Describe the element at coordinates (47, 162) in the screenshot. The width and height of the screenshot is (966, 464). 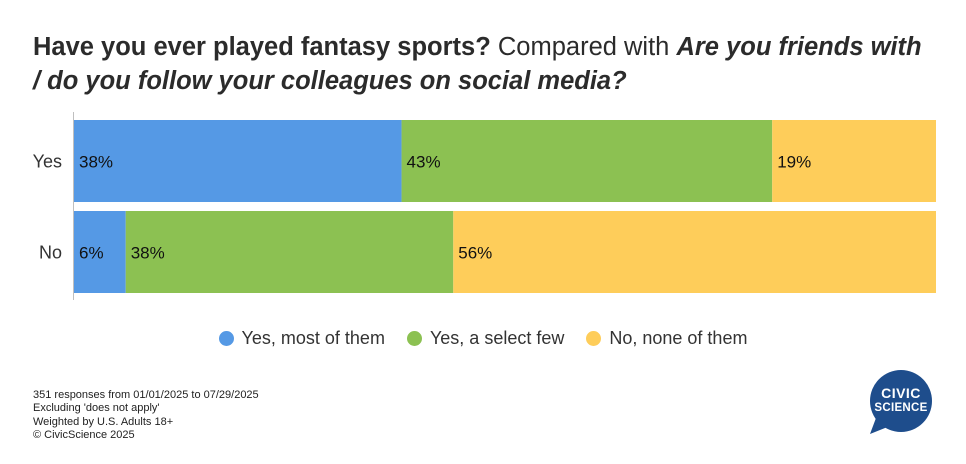
I see `category-label-yes: Yes` at that location.